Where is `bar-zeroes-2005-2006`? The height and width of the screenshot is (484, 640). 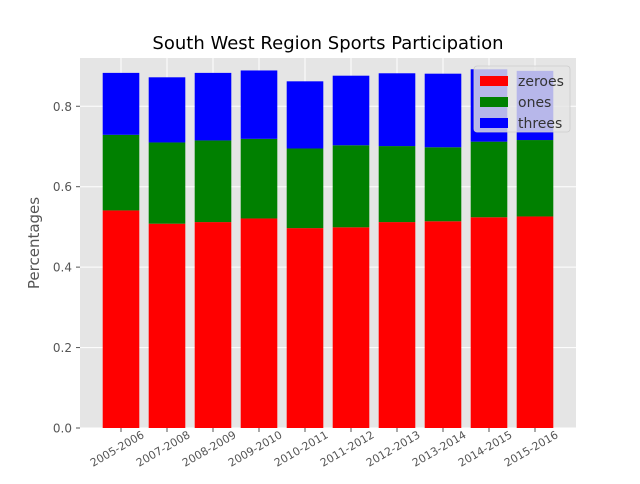
bar-zeroes-2005-2006 is located at coordinates (121, 319).